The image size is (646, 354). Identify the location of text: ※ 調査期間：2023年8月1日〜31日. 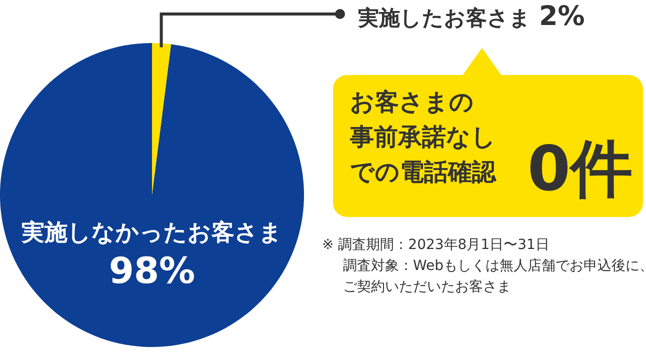
(436, 245).